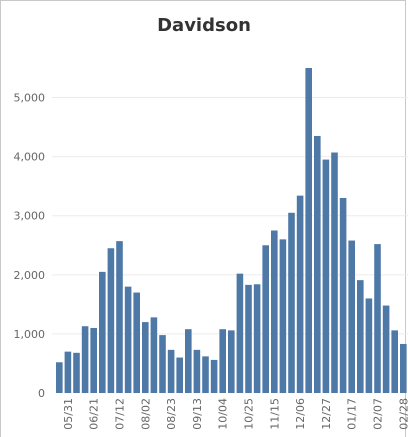 This screenshot has height=437, width=408. I want to click on x-tick-label: 10/04, so click(223, 414).